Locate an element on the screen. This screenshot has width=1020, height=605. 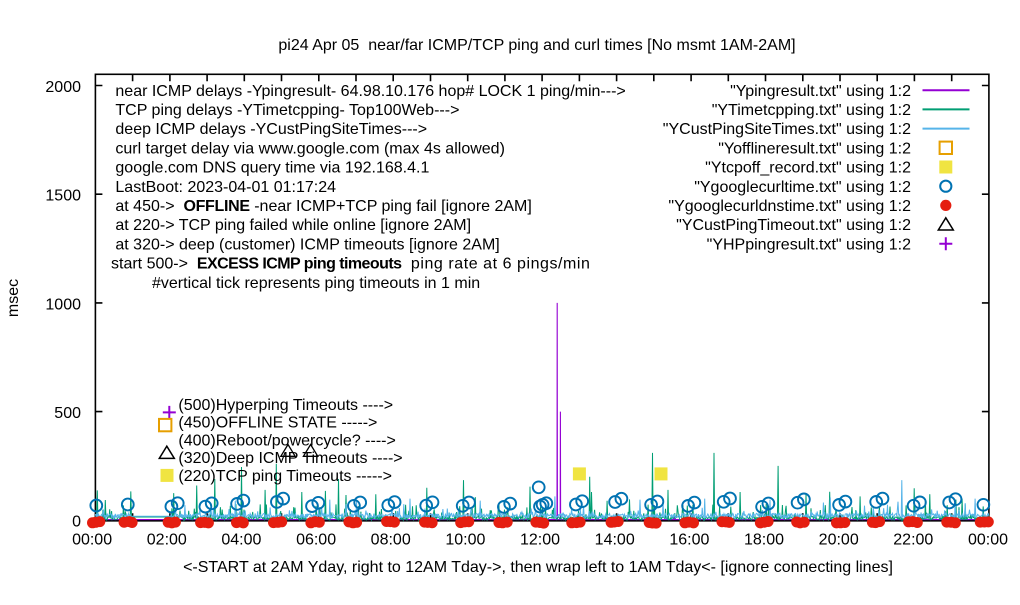
svg-text: "Ytcpoff_record.txt" using 1:2 is located at coordinates (808, 168).